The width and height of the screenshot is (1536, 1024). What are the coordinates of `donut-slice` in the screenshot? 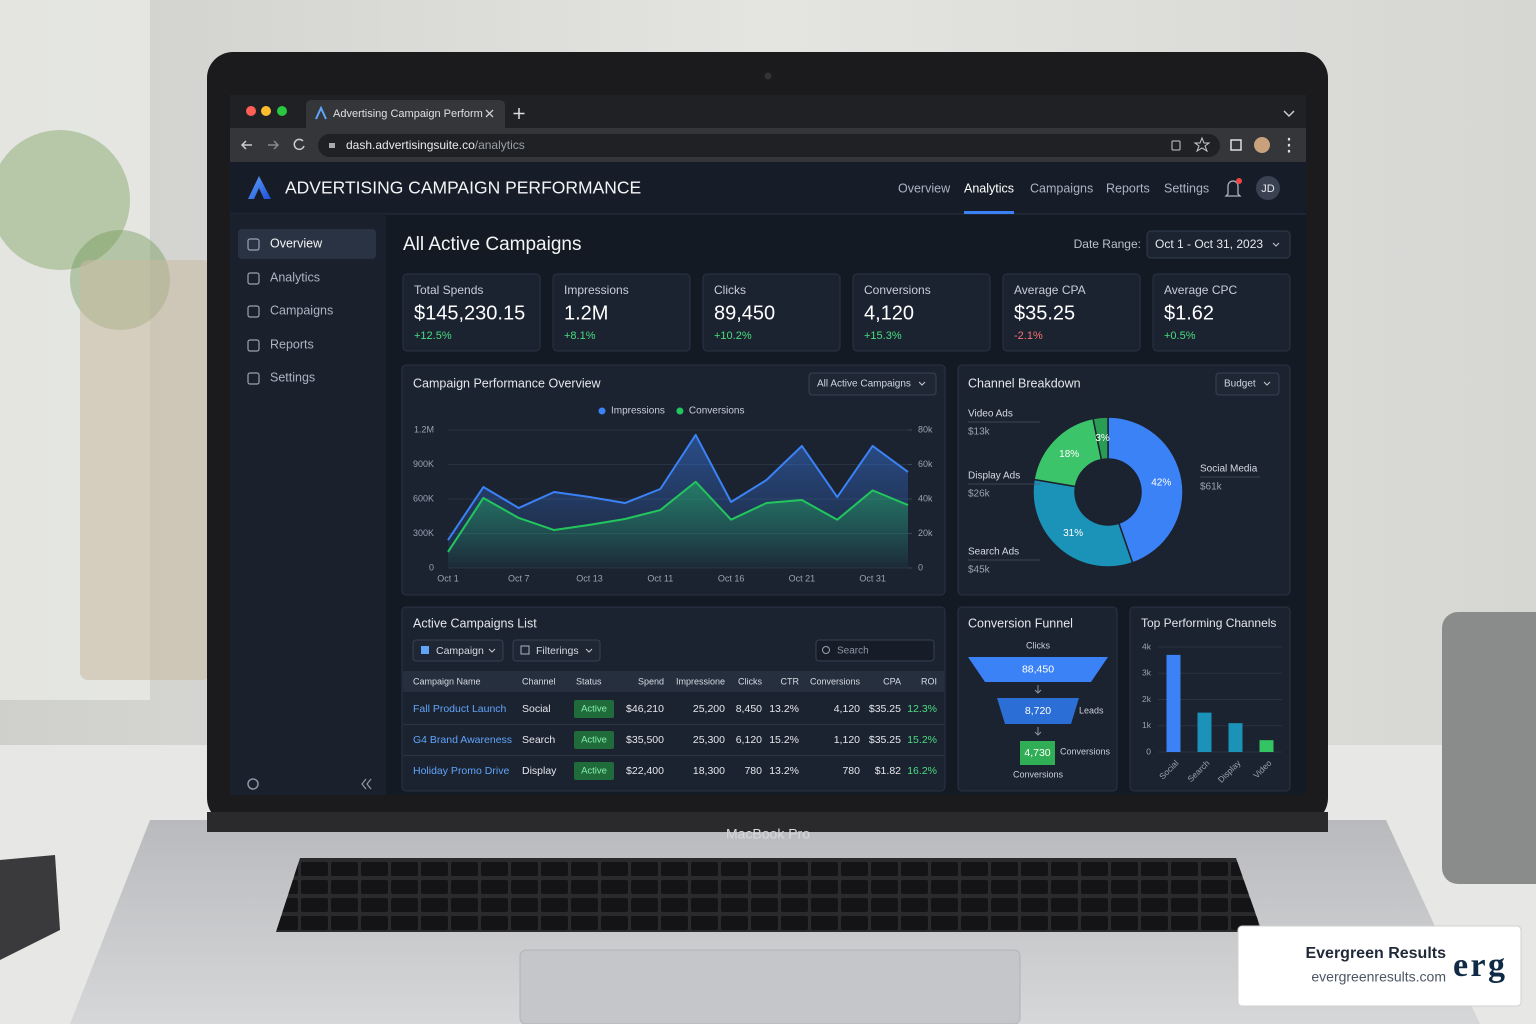 It's located at (1083, 523).